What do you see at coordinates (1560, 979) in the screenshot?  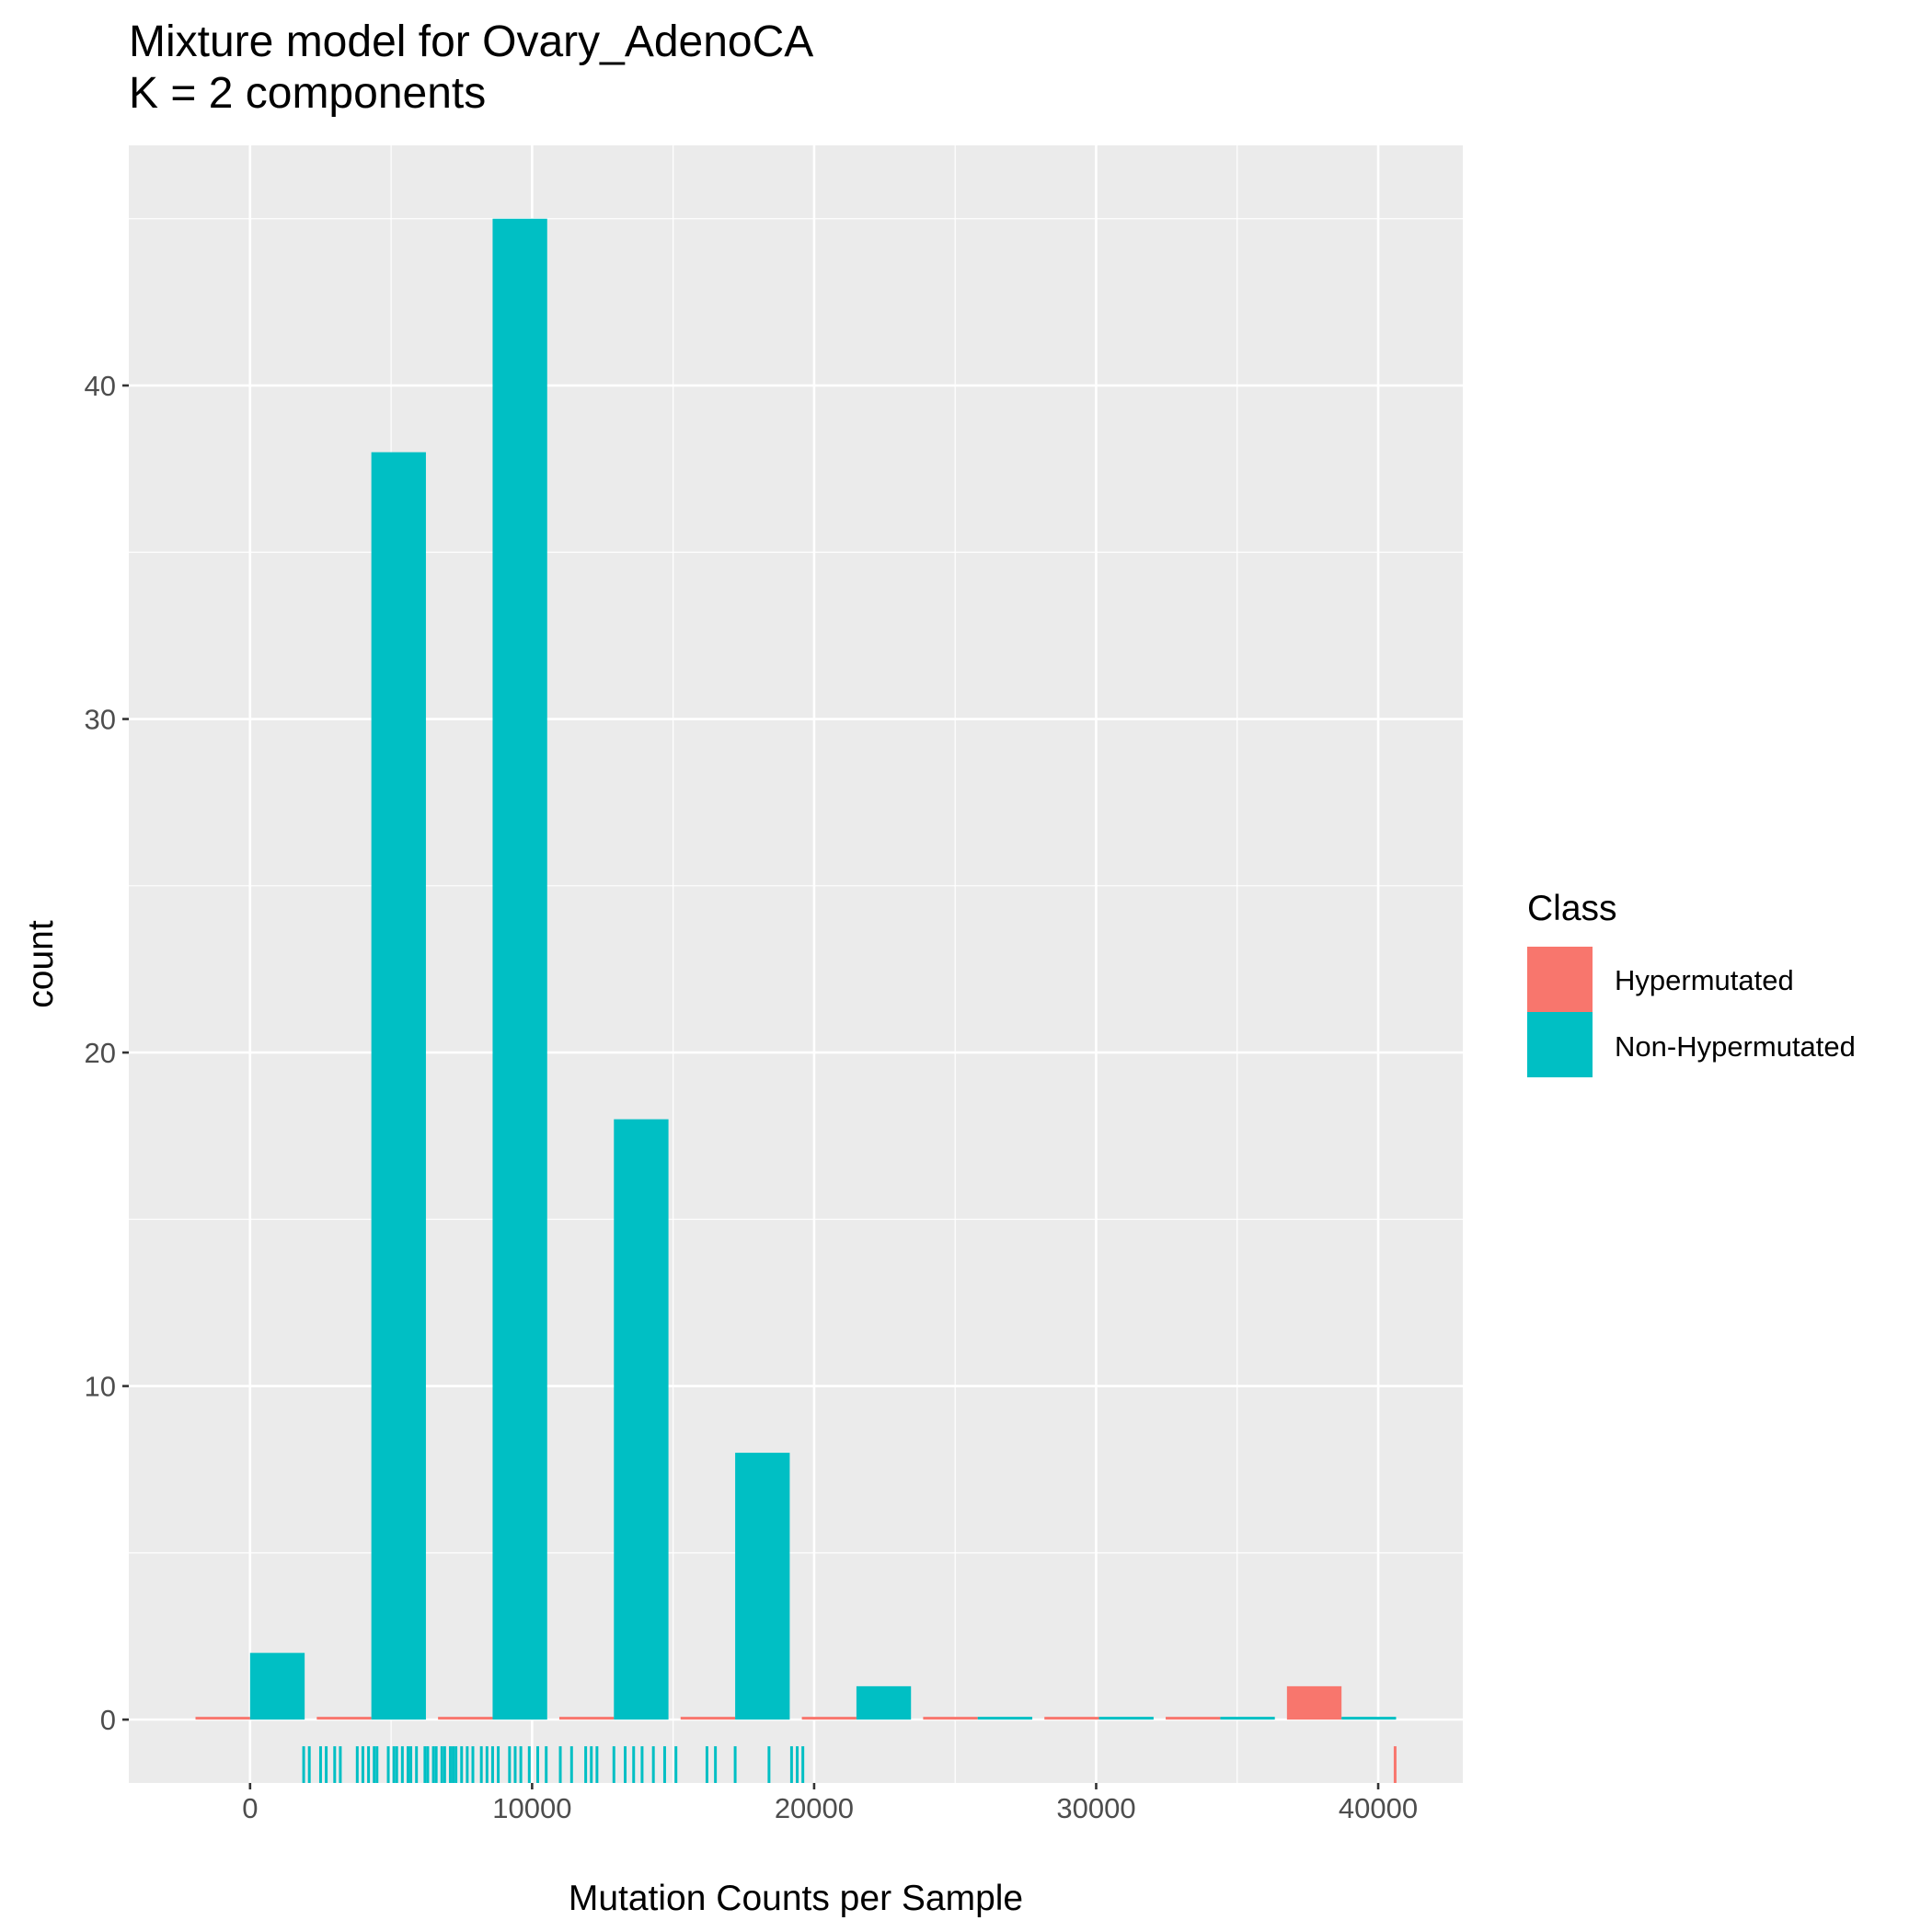 I see `legend-key-hypermutated` at bounding box center [1560, 979].